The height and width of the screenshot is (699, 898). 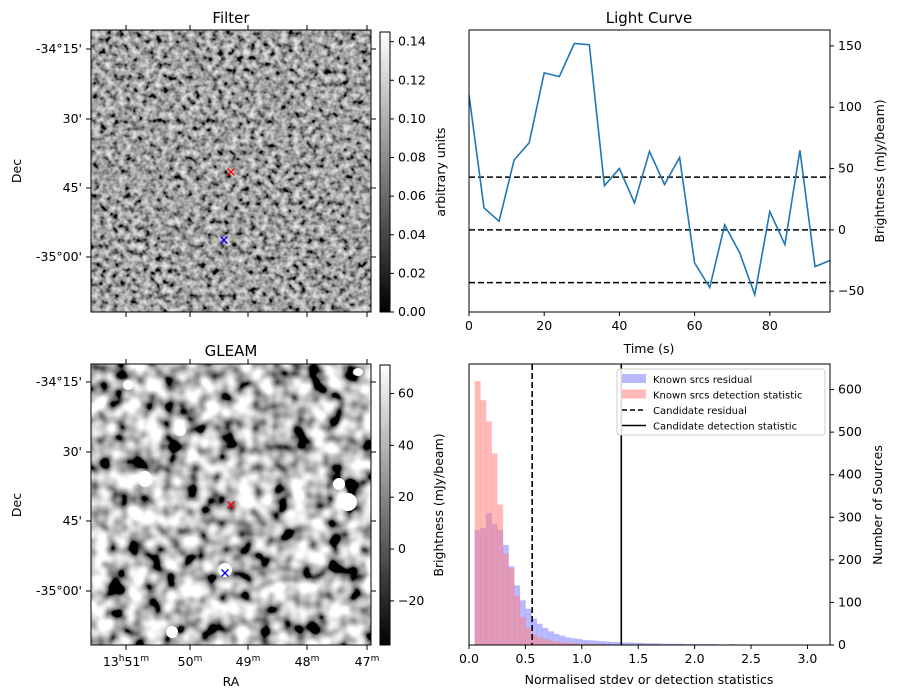 I want to click on x-tick-label: 0.0, so click(x=469, y=658).